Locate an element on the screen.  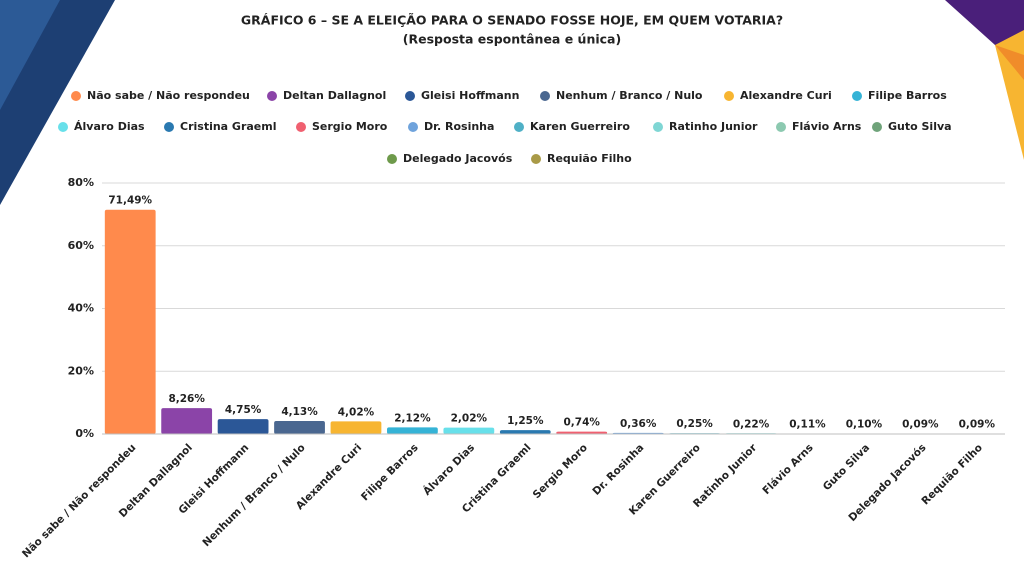
y-tick-label: 40% is located at coordinates (81, 308).